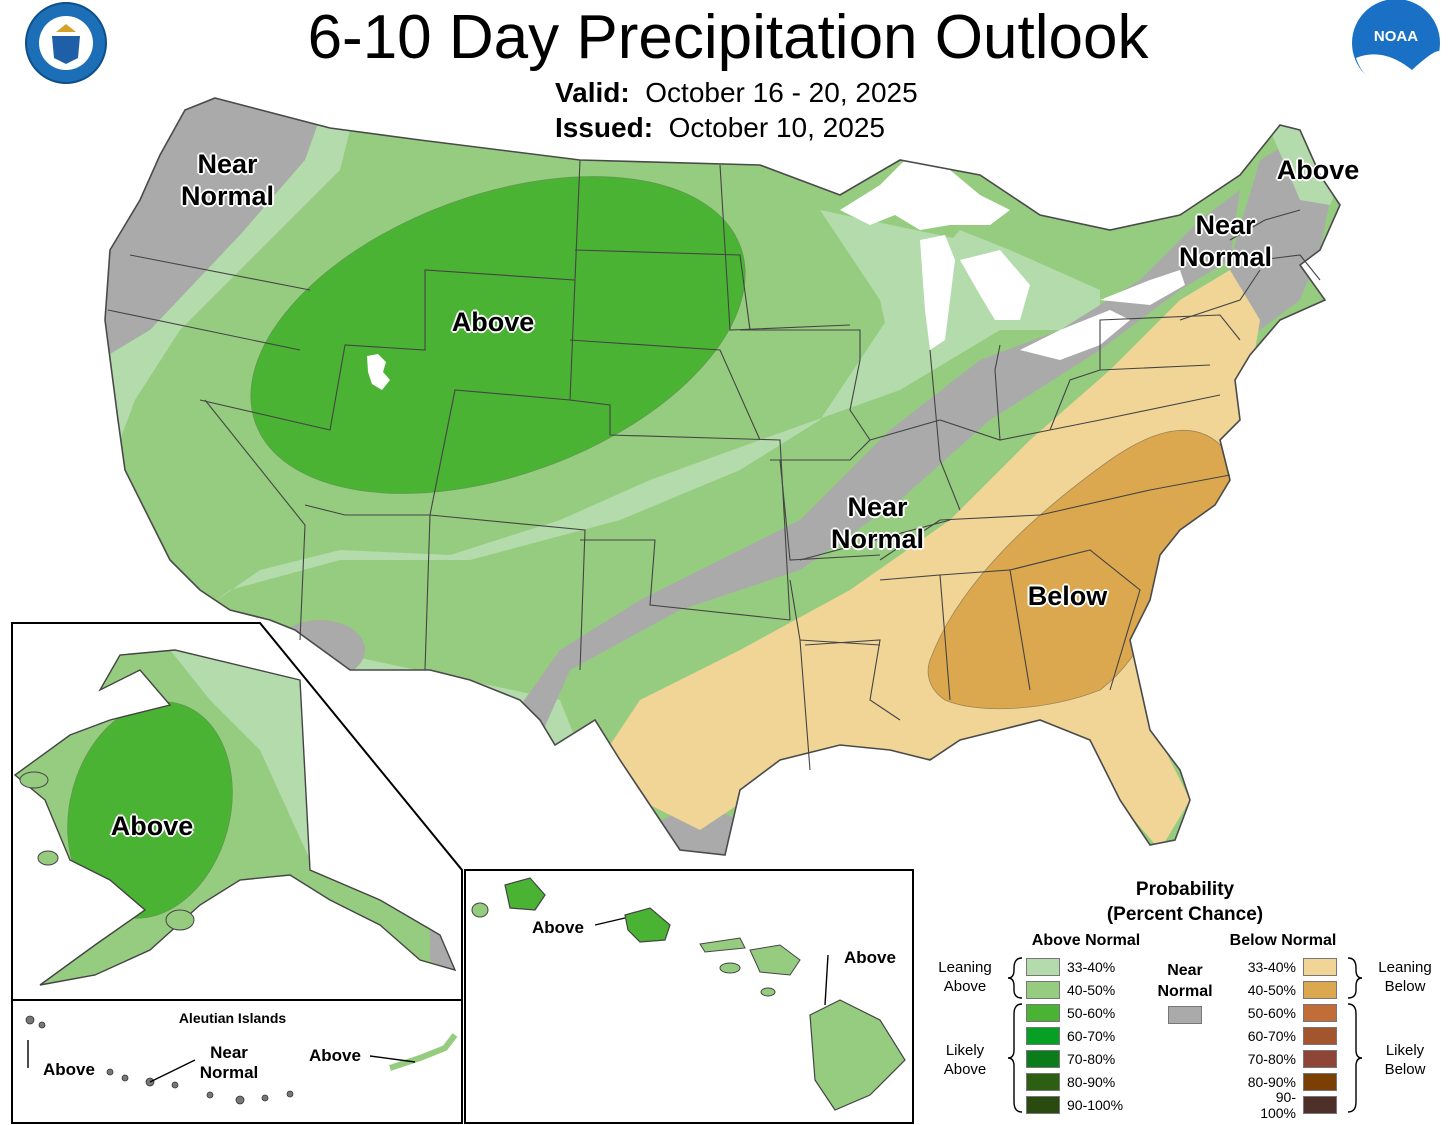 Image resolution: width=1456 pixels, height=1125 pixels. Describe the element at coordinates (229, 1063) in the screenshot. I see `label-aleutian-near-normal: Near Normal` at that location.